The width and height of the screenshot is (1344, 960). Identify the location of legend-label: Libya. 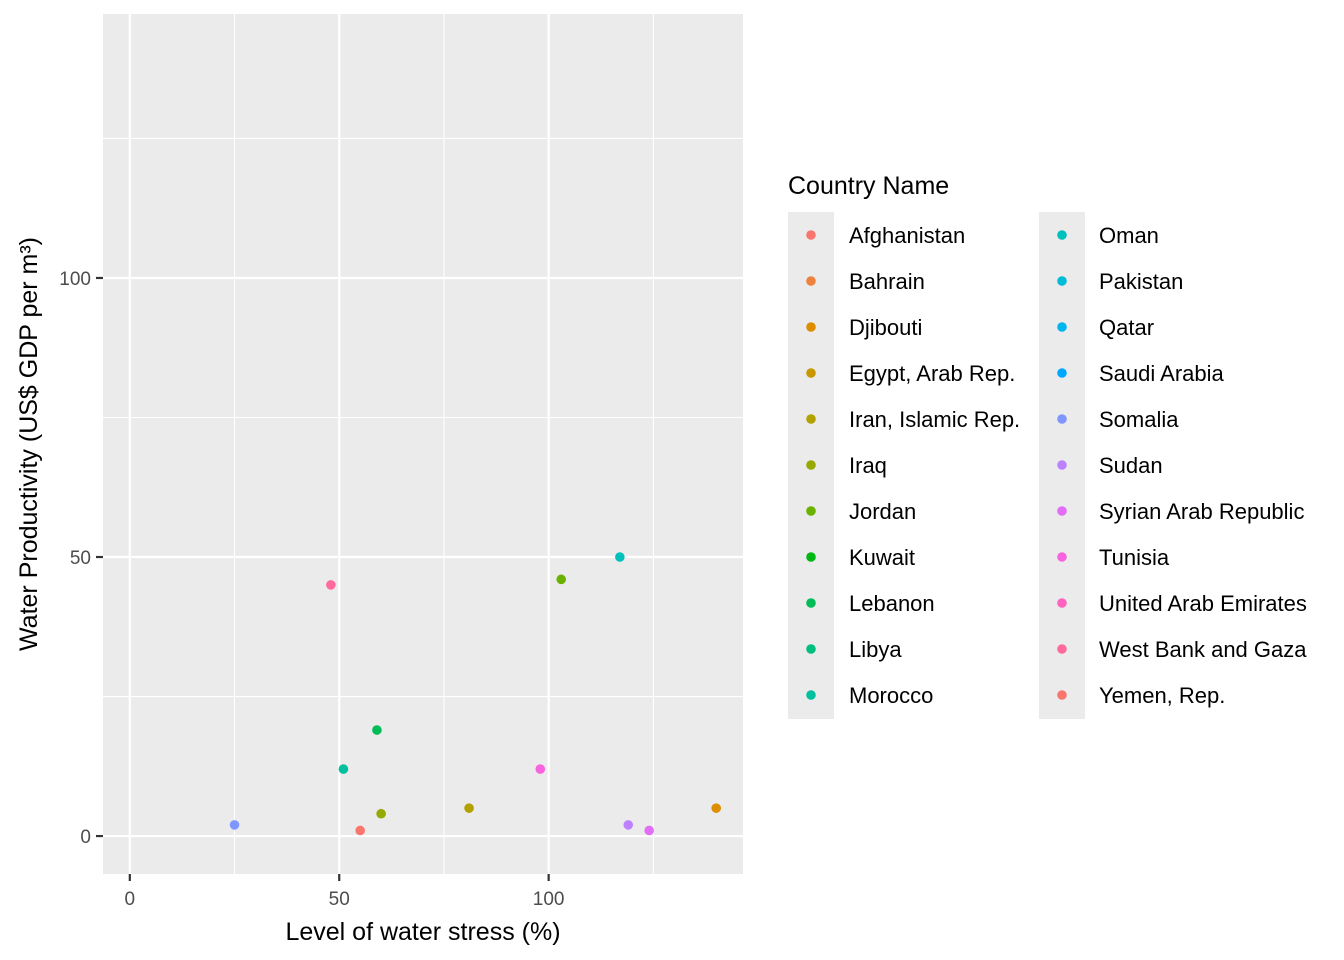
(875, 649).